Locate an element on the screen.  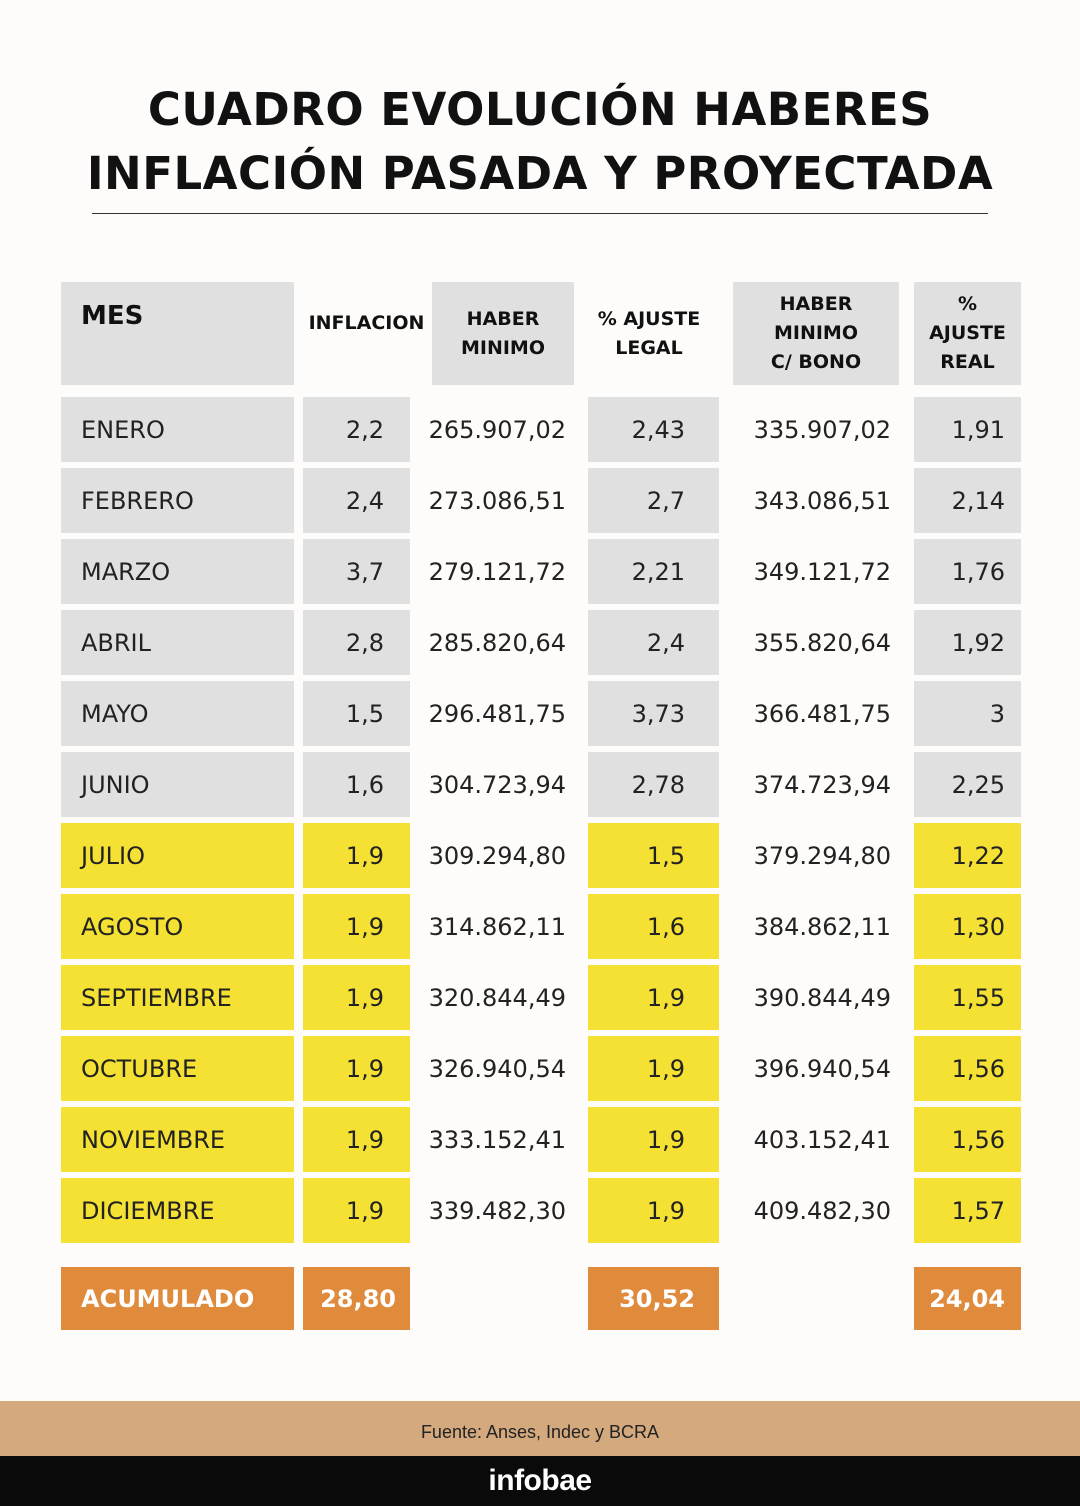
cell-haber-minimo: 273.086,51 is located at coordinates (497, 500).